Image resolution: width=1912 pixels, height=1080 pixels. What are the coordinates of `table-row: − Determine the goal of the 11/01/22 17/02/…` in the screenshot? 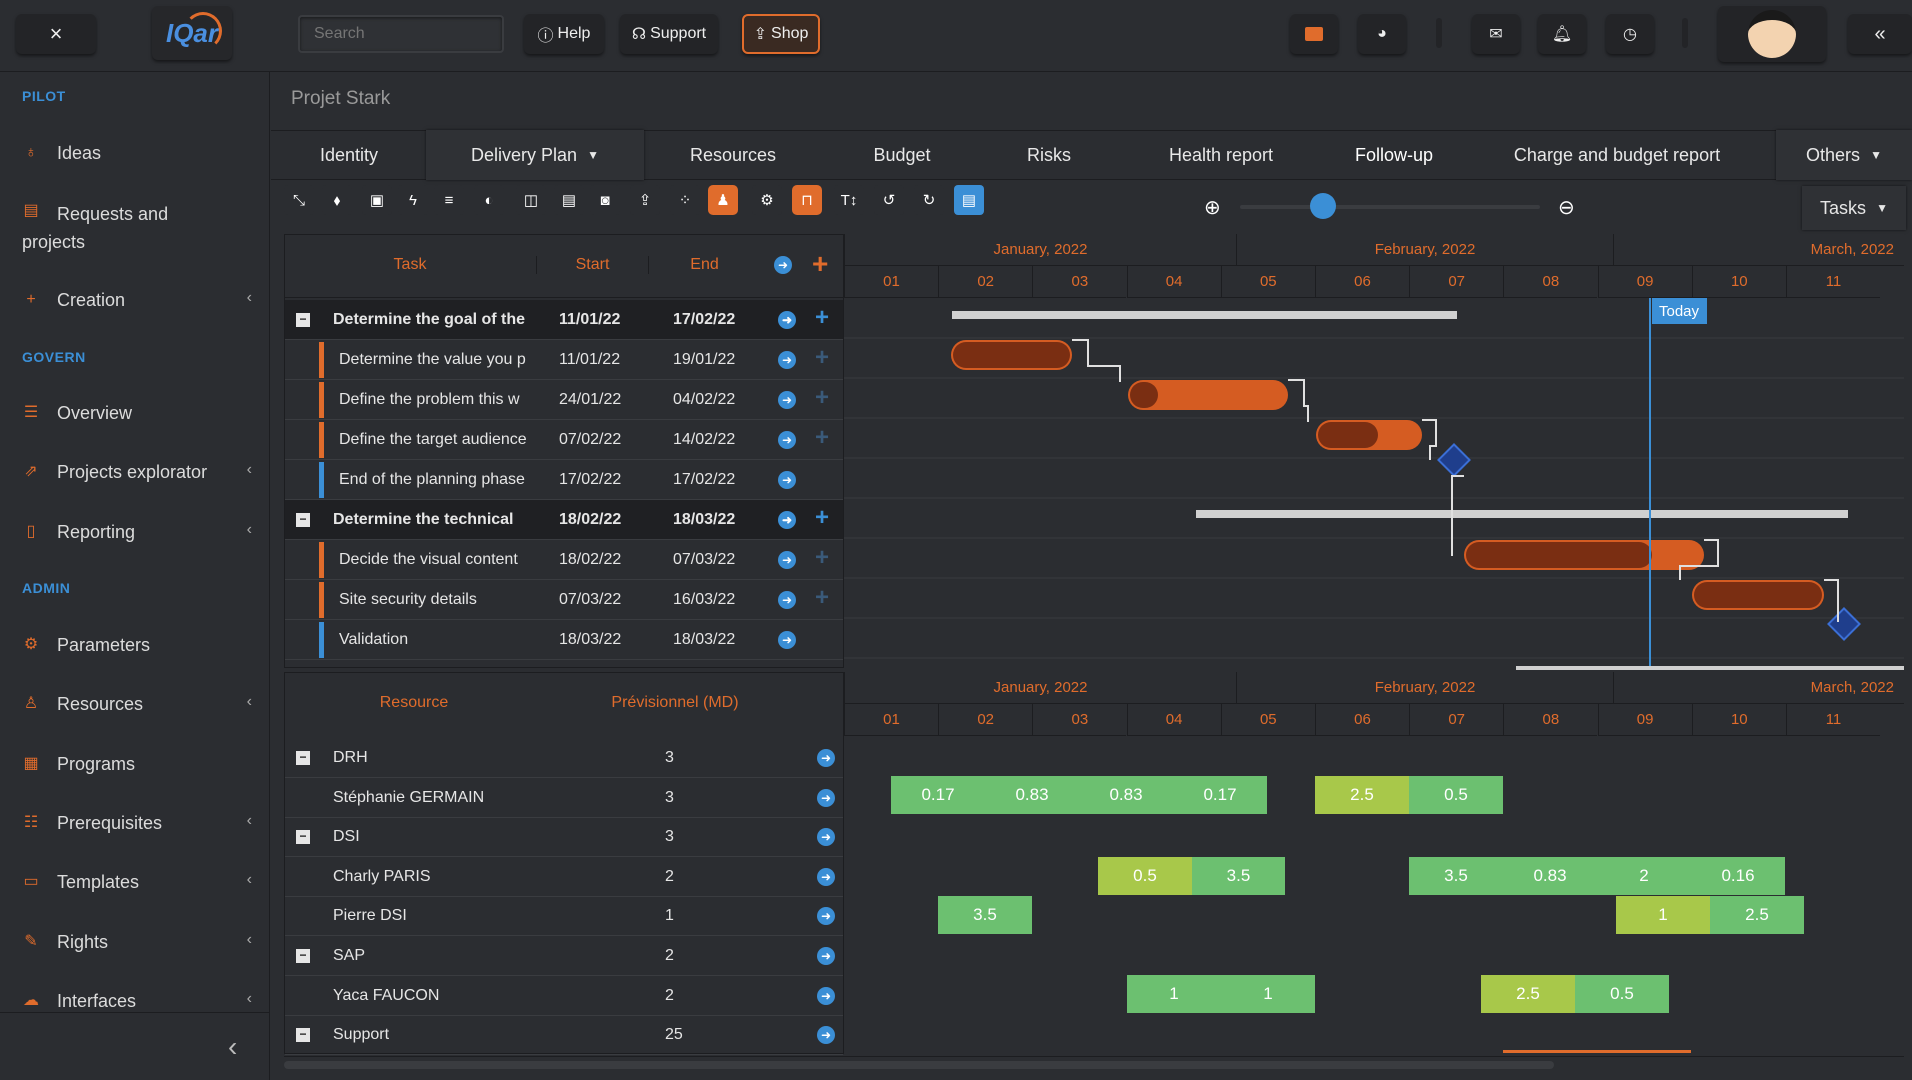 It's located at (564, 320).